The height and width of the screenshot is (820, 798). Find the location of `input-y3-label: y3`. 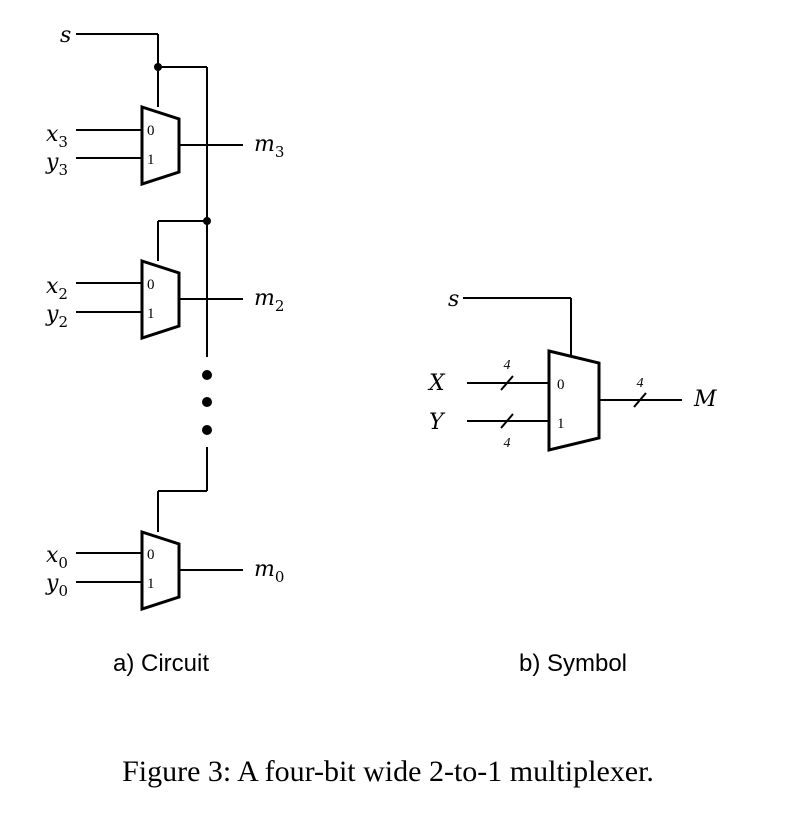

input-y3-label: y3 is located at coordinates (56, 164).